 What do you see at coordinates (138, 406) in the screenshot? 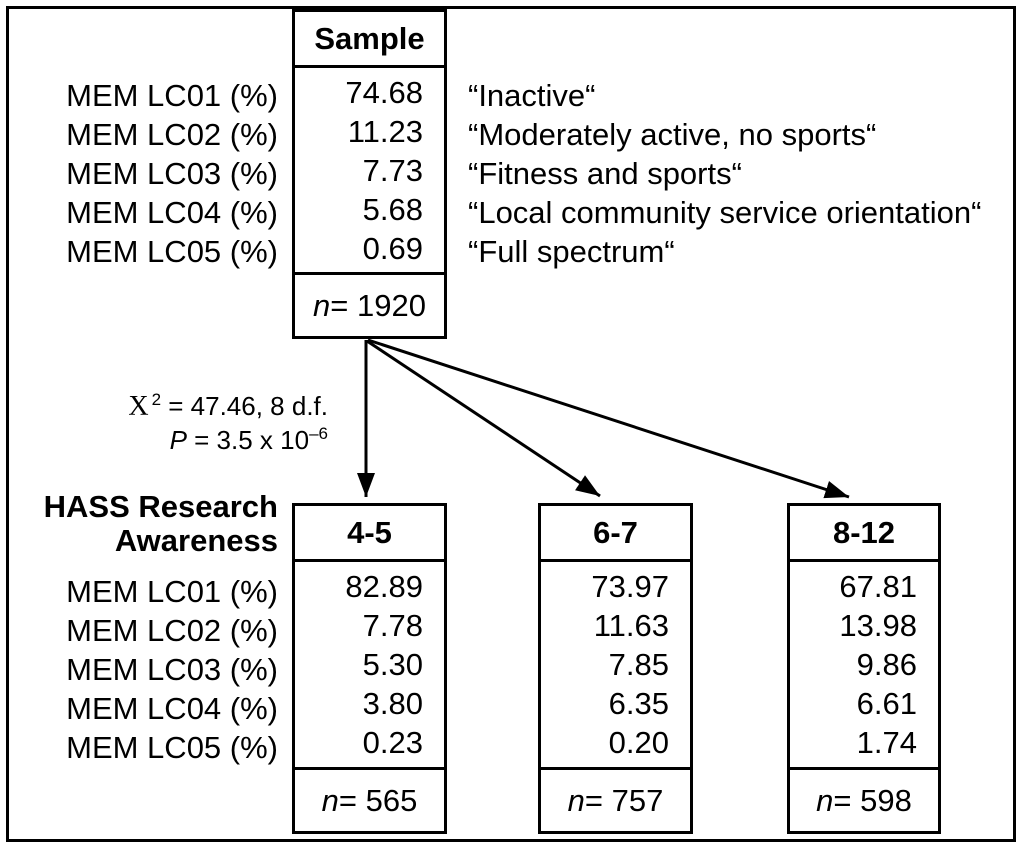
I see `chi-symbol: Χ` at bounding box center [138, 406].